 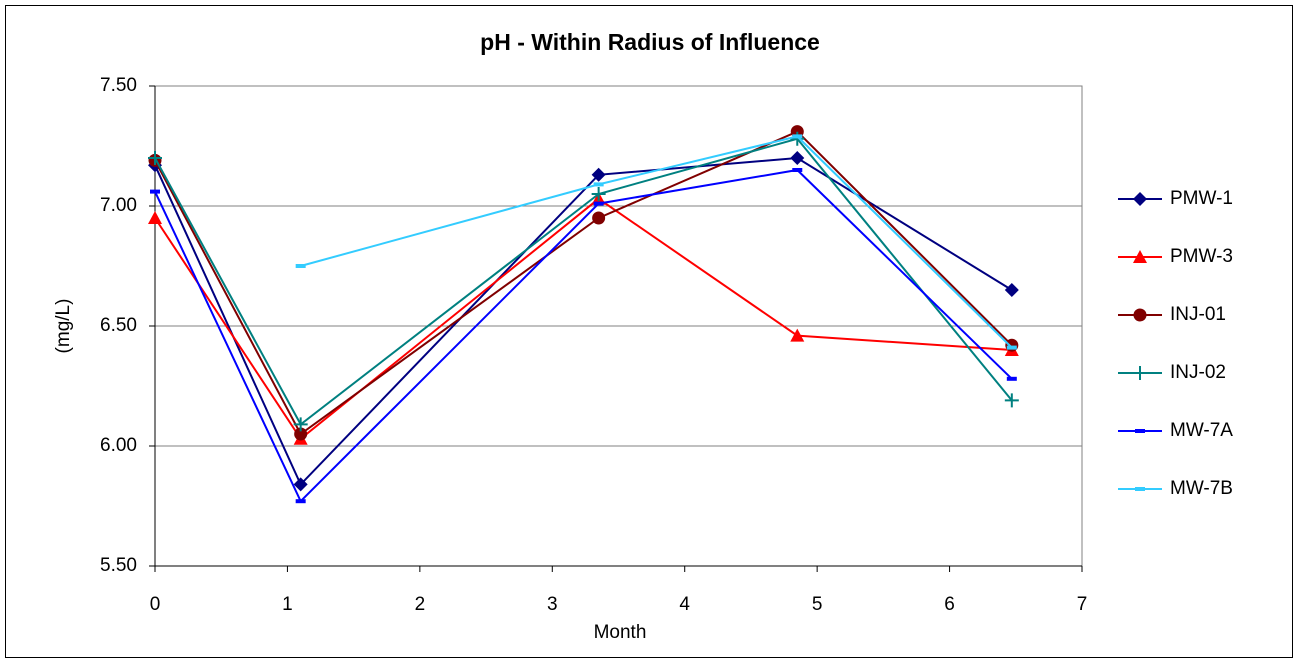 I want to click on x-tick-label: 4, so click(x=684, y=604).